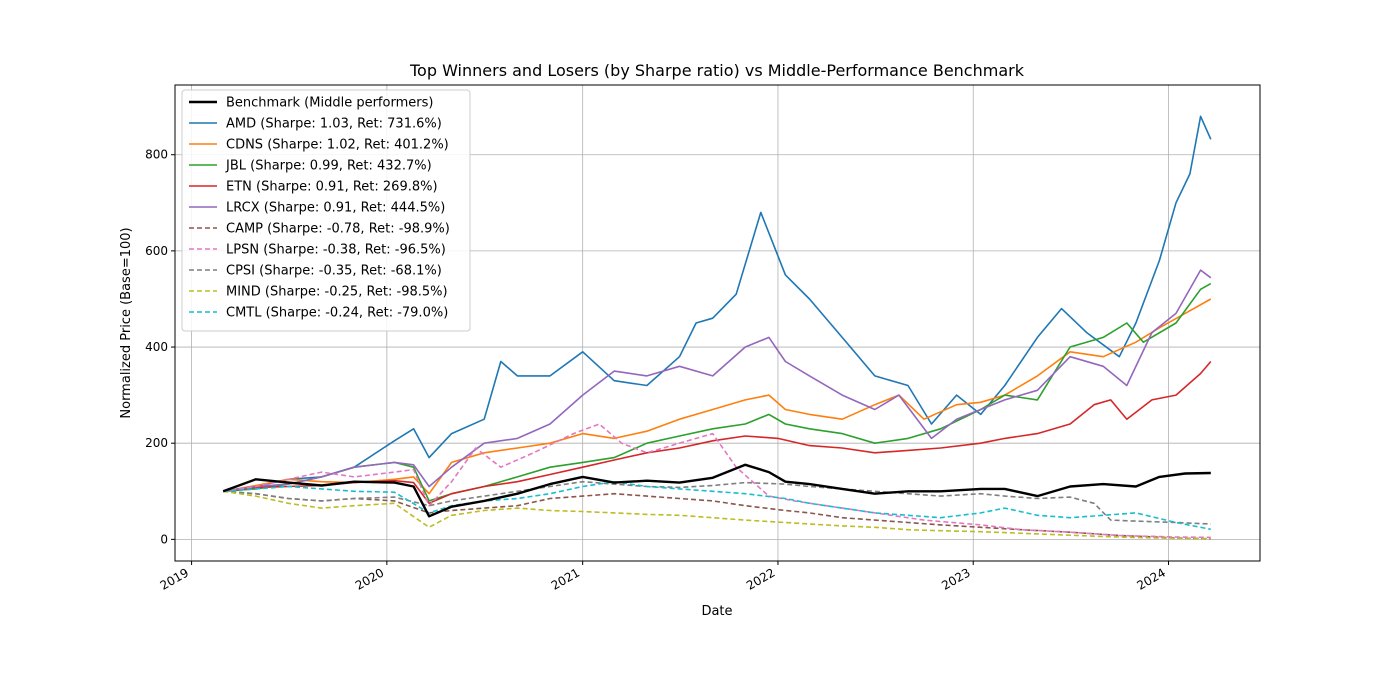  What do you see at coordinates (716, 611) in the screenshot?
I see `x-axis-label: Date` at bounding box center [716, 611].